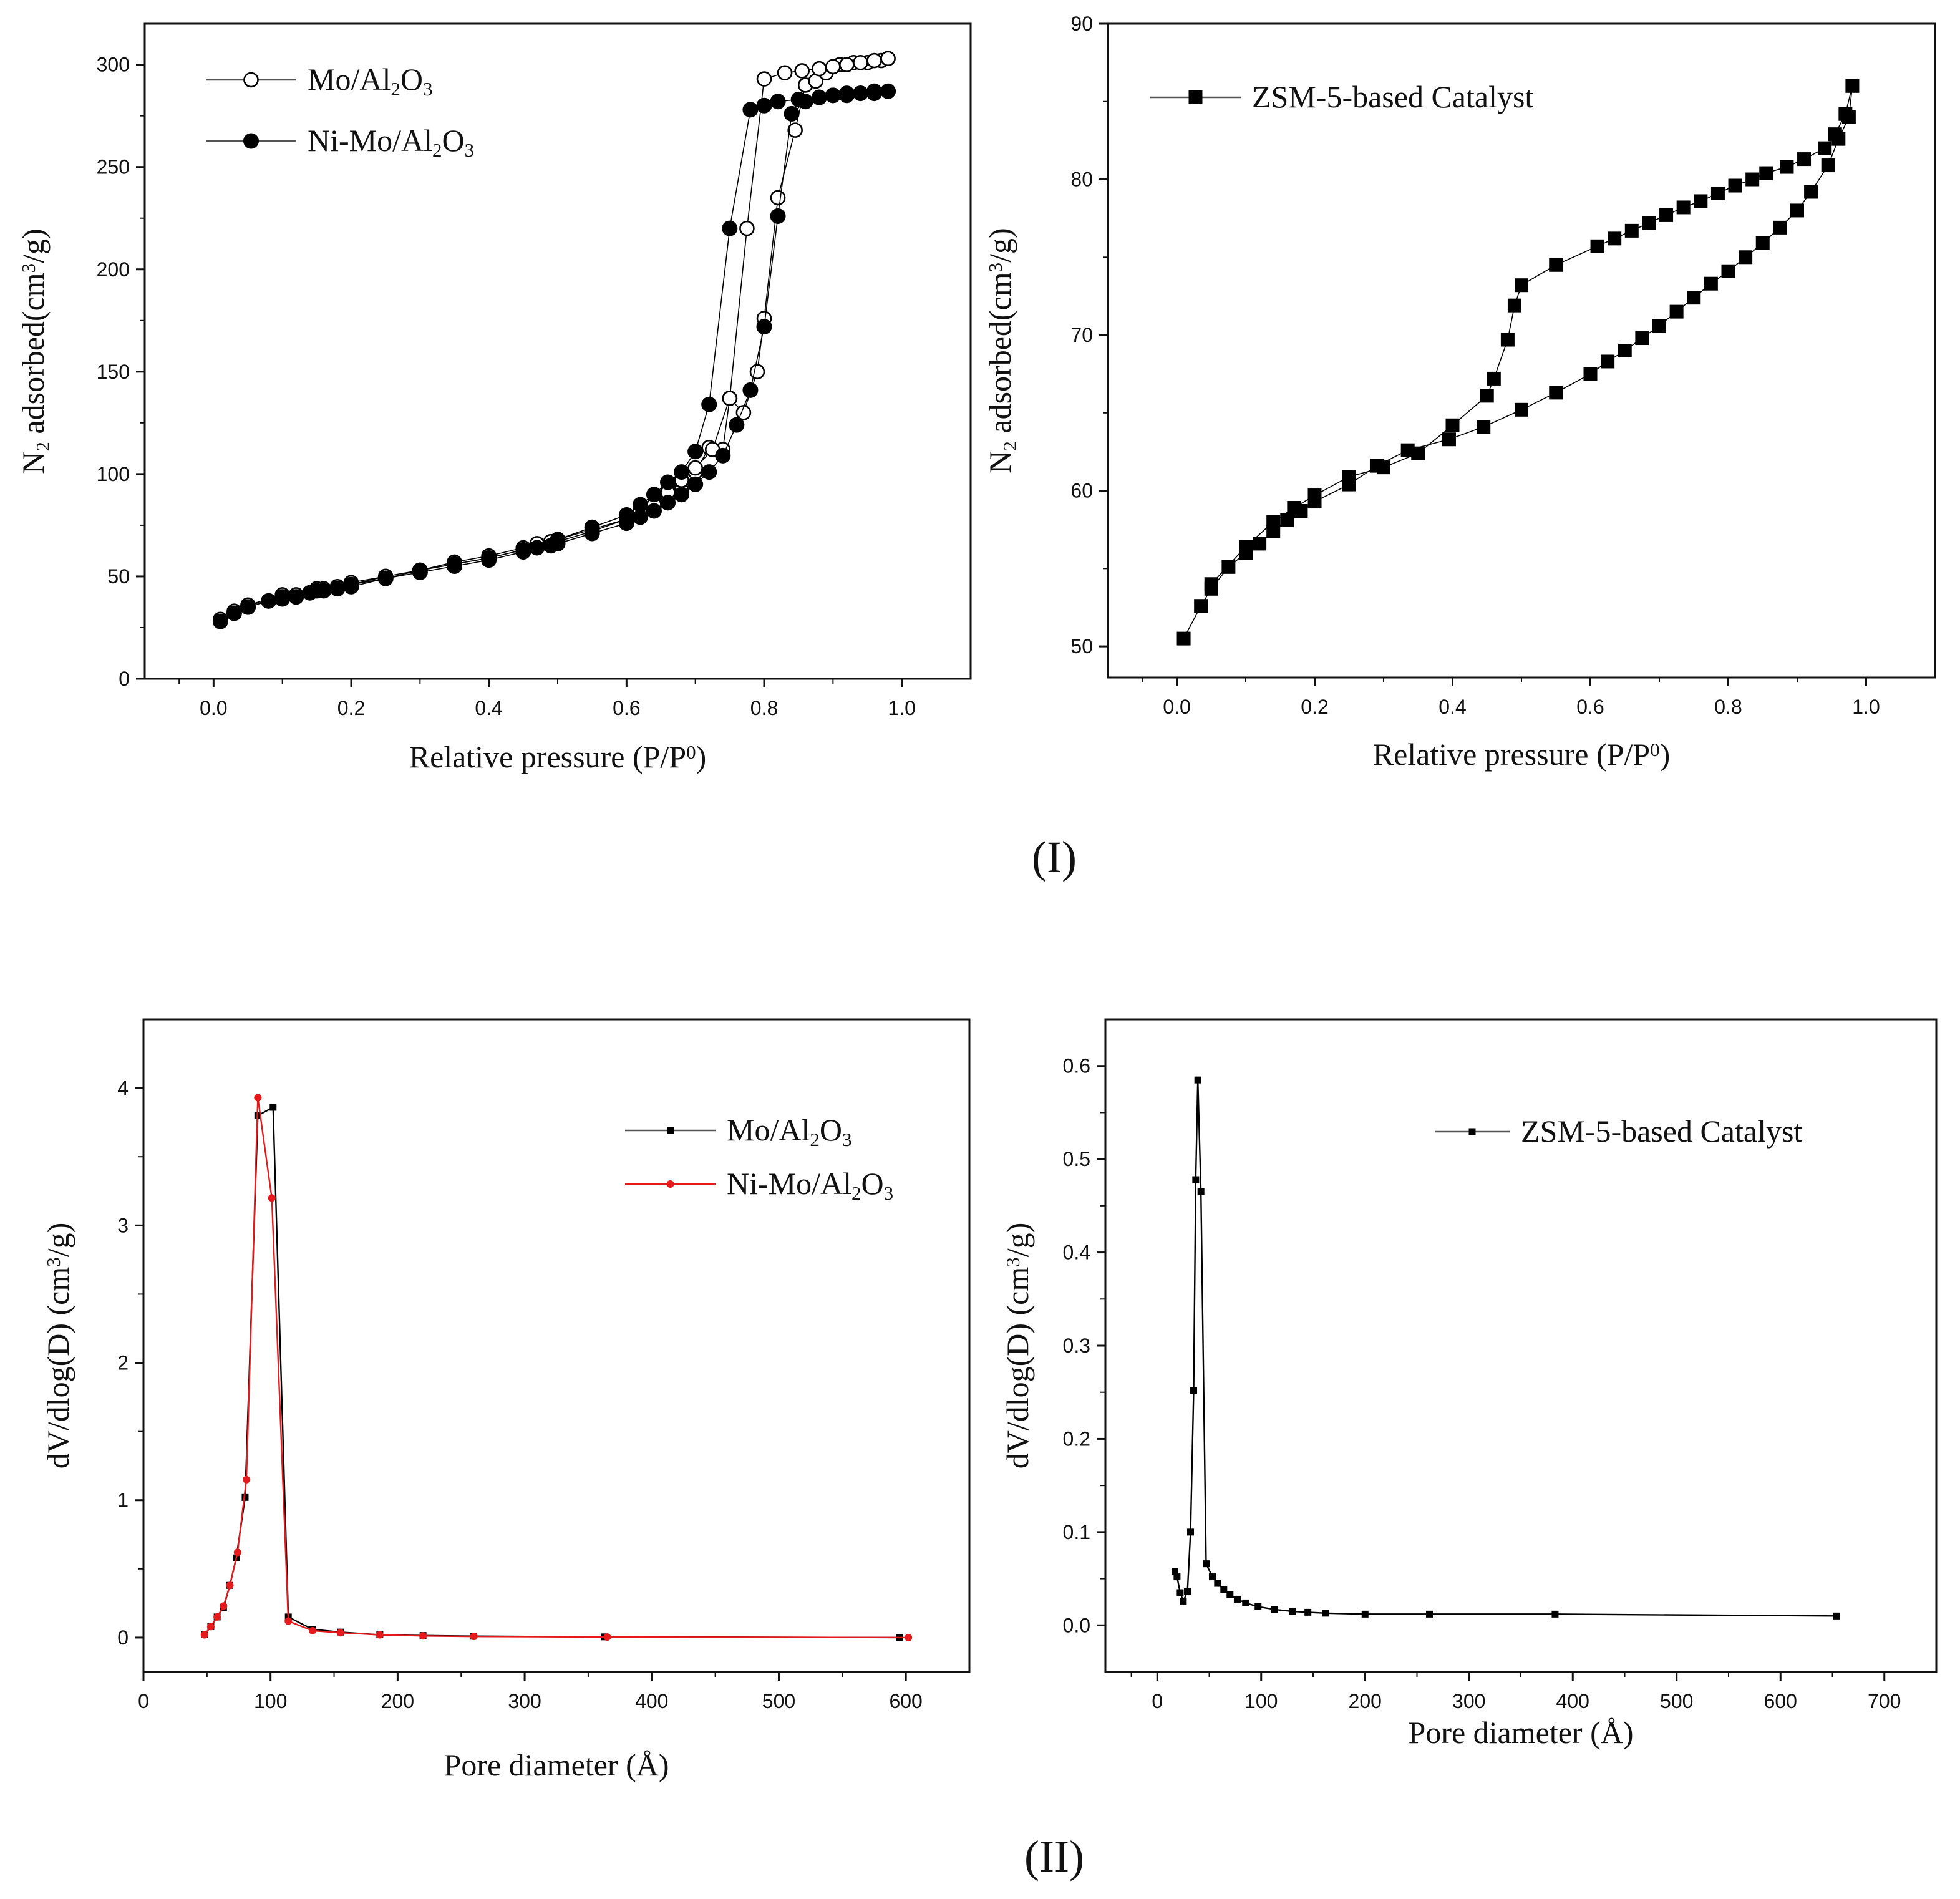  What do you see at coordinates (1082, 491) in the screenshot?
I see `chart-b-y-tick-label: 60` at bounding box center [1082, 491].